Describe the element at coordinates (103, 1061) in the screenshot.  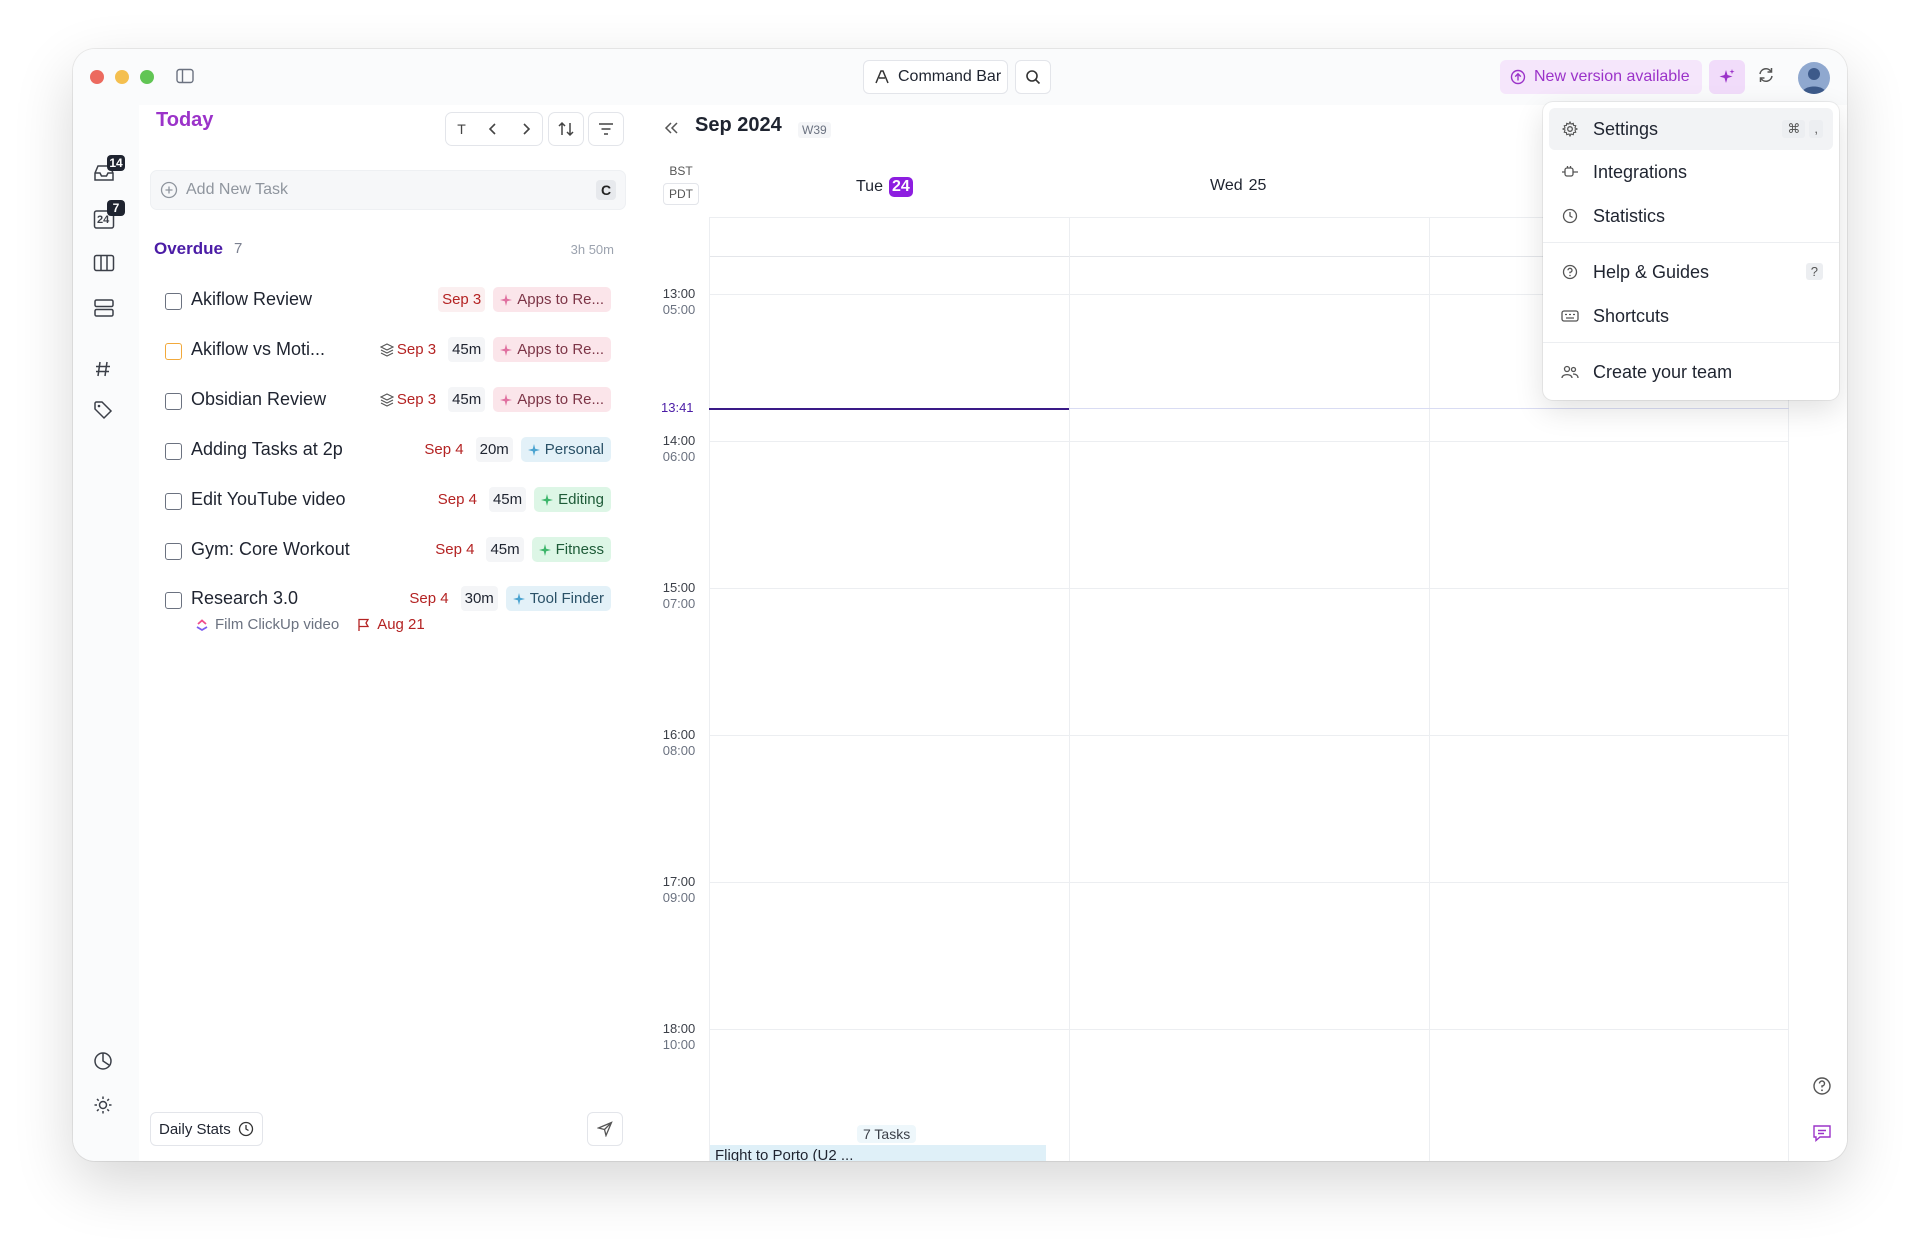
I see `stats-nav-item` at that location.